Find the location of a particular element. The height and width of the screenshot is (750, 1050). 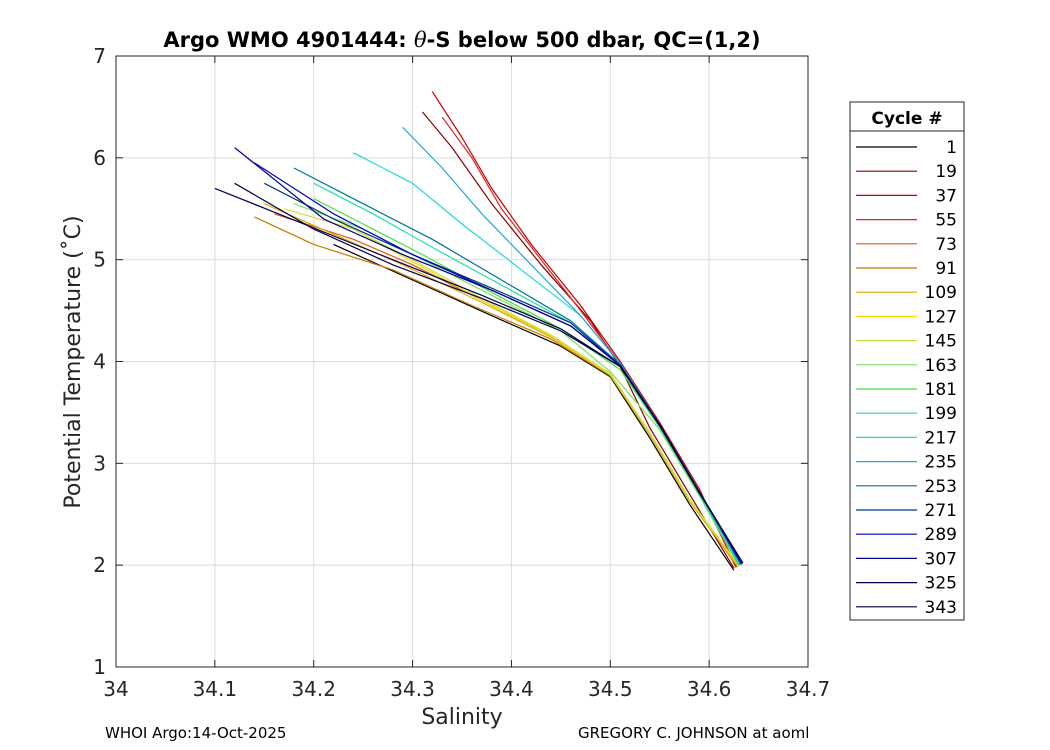

x-tick-label: 34.1 is located at coordinates (215, 689).